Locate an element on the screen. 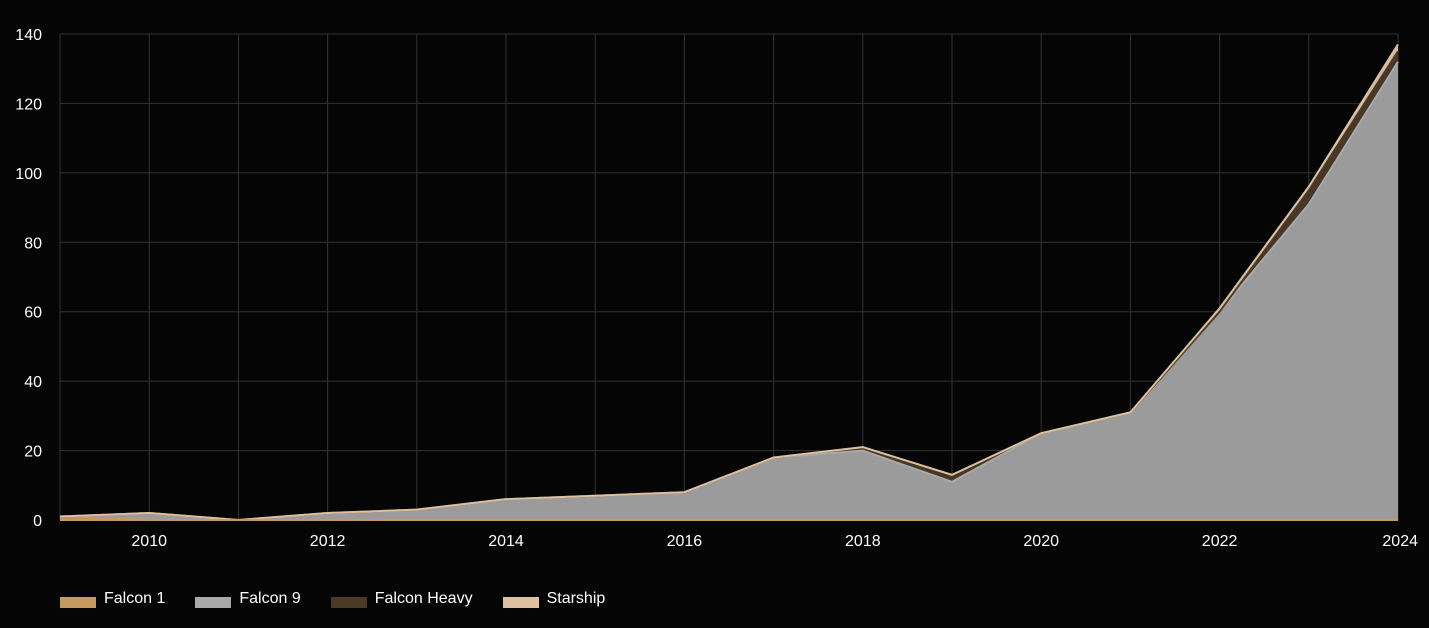 The height and width of the screenshot is (628, 1429). x-tick-label: 2012 is located at coordinates (328, 541).